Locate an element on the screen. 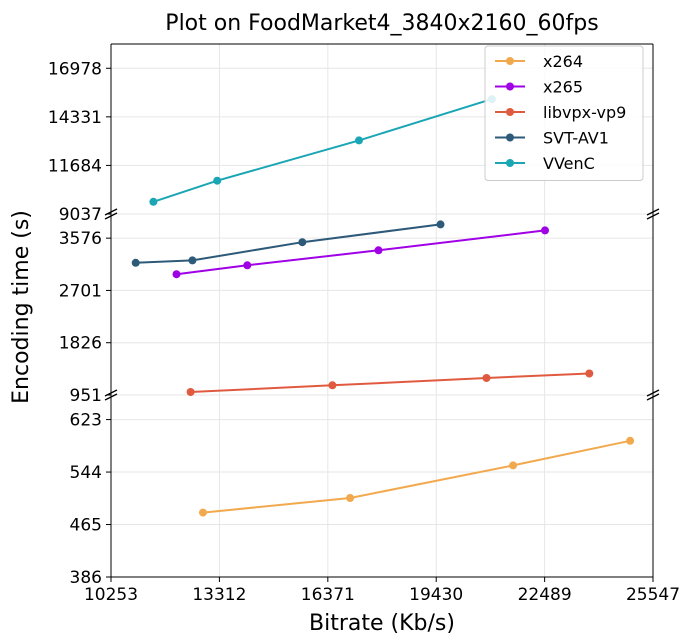 This screenshot has width=693, height=644. legend-marker-svt-av1 is located at coordinates (510, 137).